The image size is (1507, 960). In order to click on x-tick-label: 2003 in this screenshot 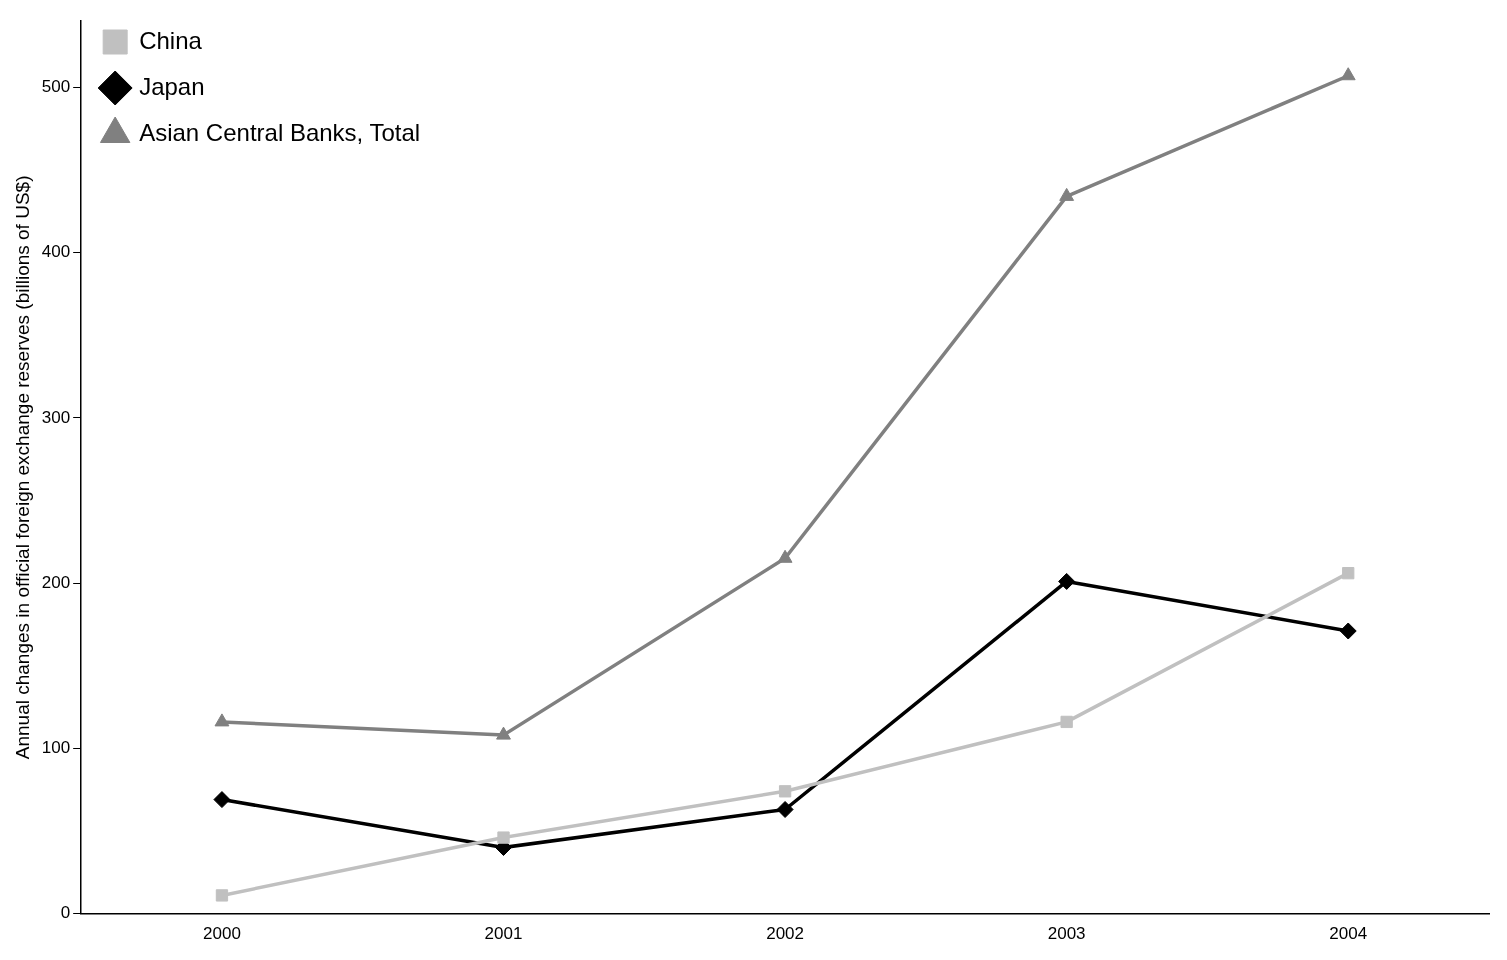, I will do `click(1066, 934)`.